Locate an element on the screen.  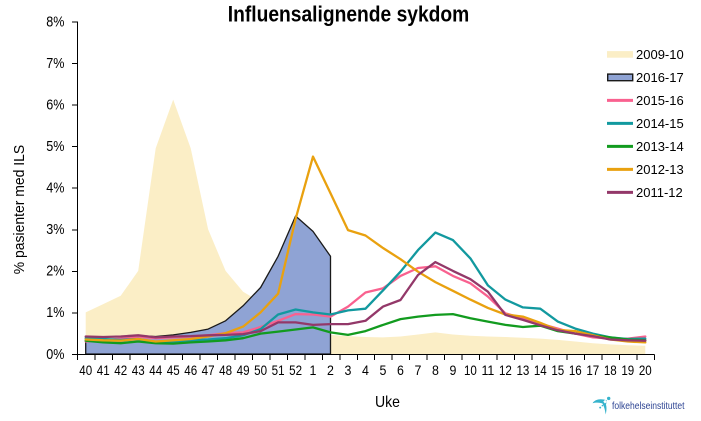
svg-text: 45 is located at coordinates (173, 370).